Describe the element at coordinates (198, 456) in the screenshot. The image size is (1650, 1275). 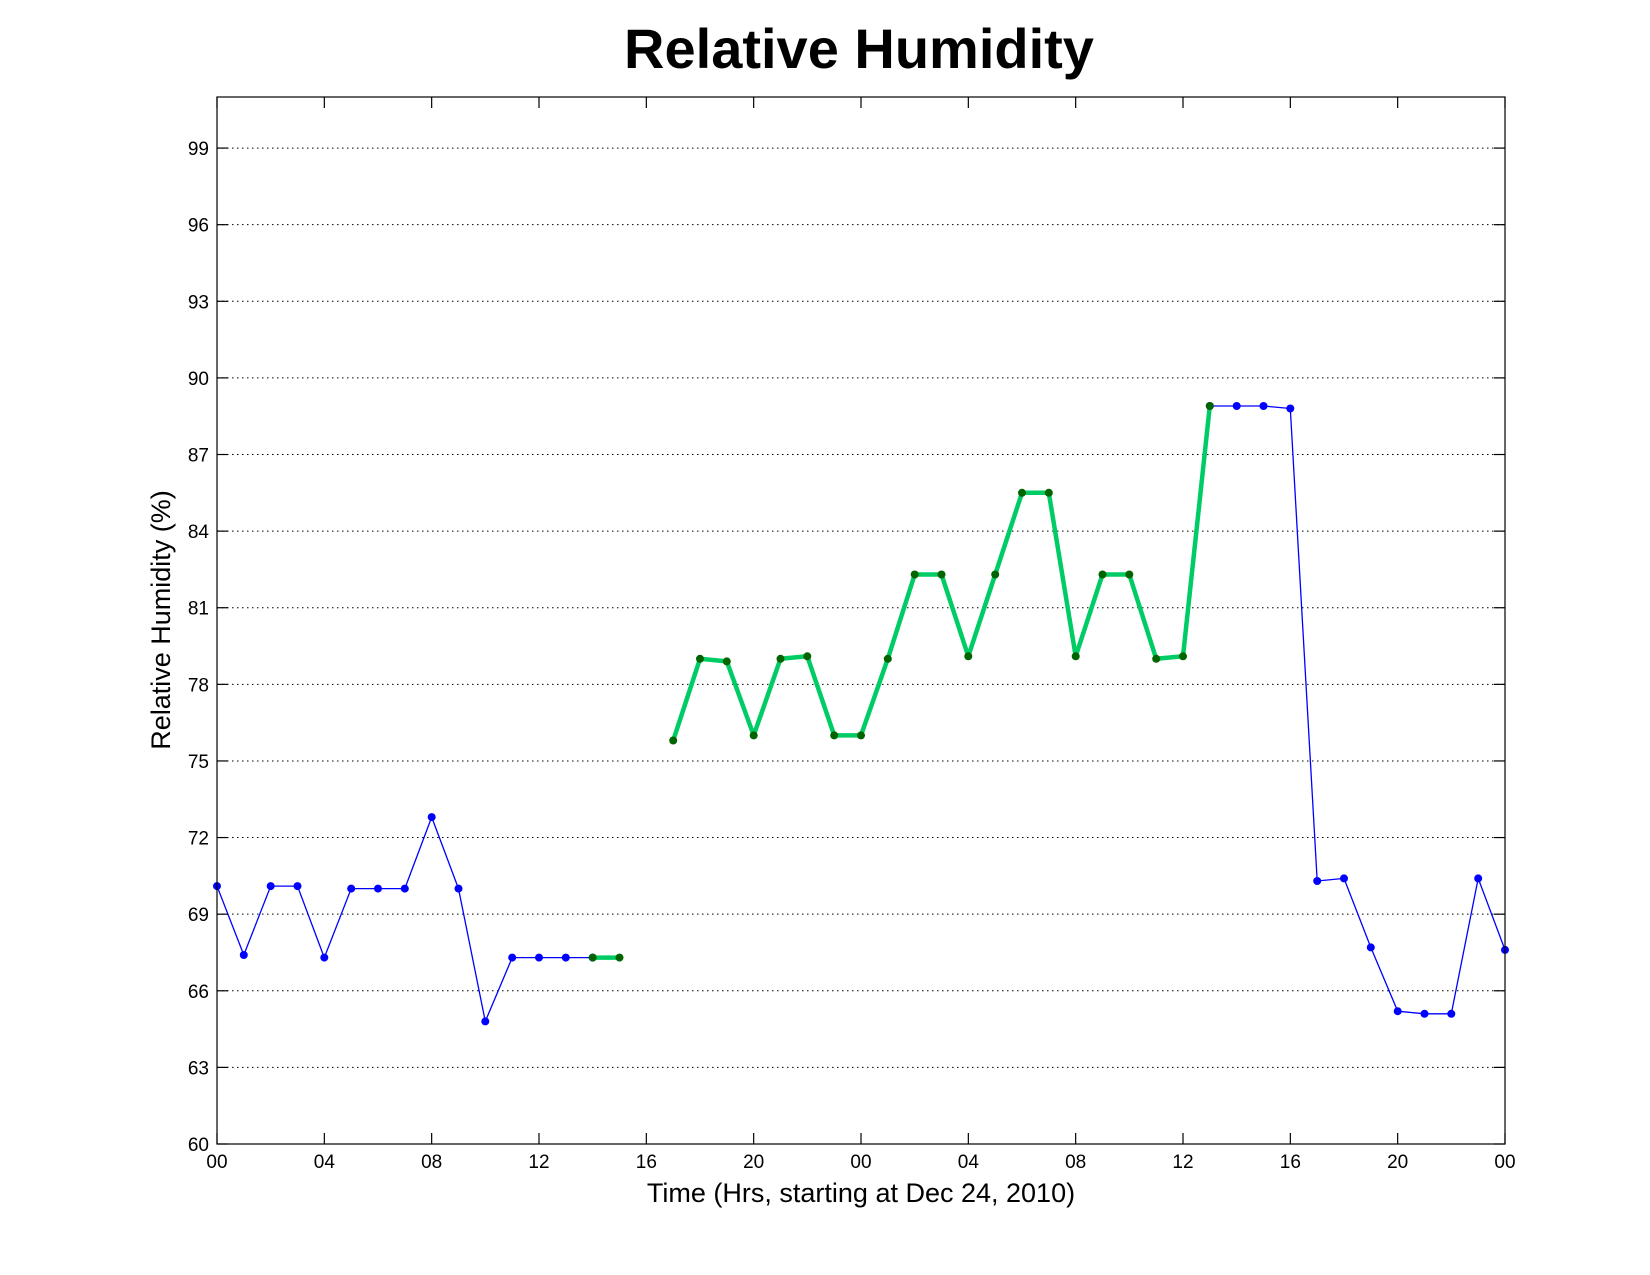
I see `y-tick-label: 87` at that location.